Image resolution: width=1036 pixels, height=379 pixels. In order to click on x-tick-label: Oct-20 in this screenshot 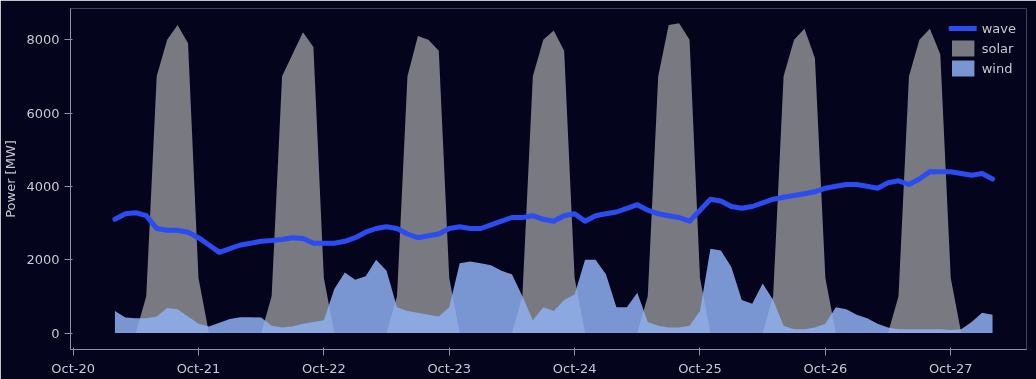, I will do `click(73, 368)`.